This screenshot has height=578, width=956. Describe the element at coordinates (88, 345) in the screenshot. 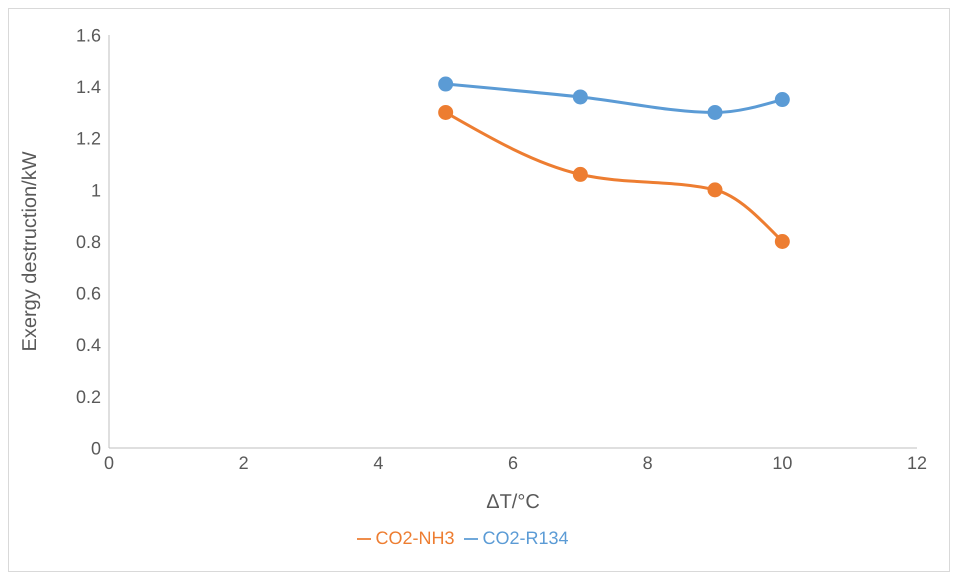

I see `y-tick-label: 0.4` at that location.